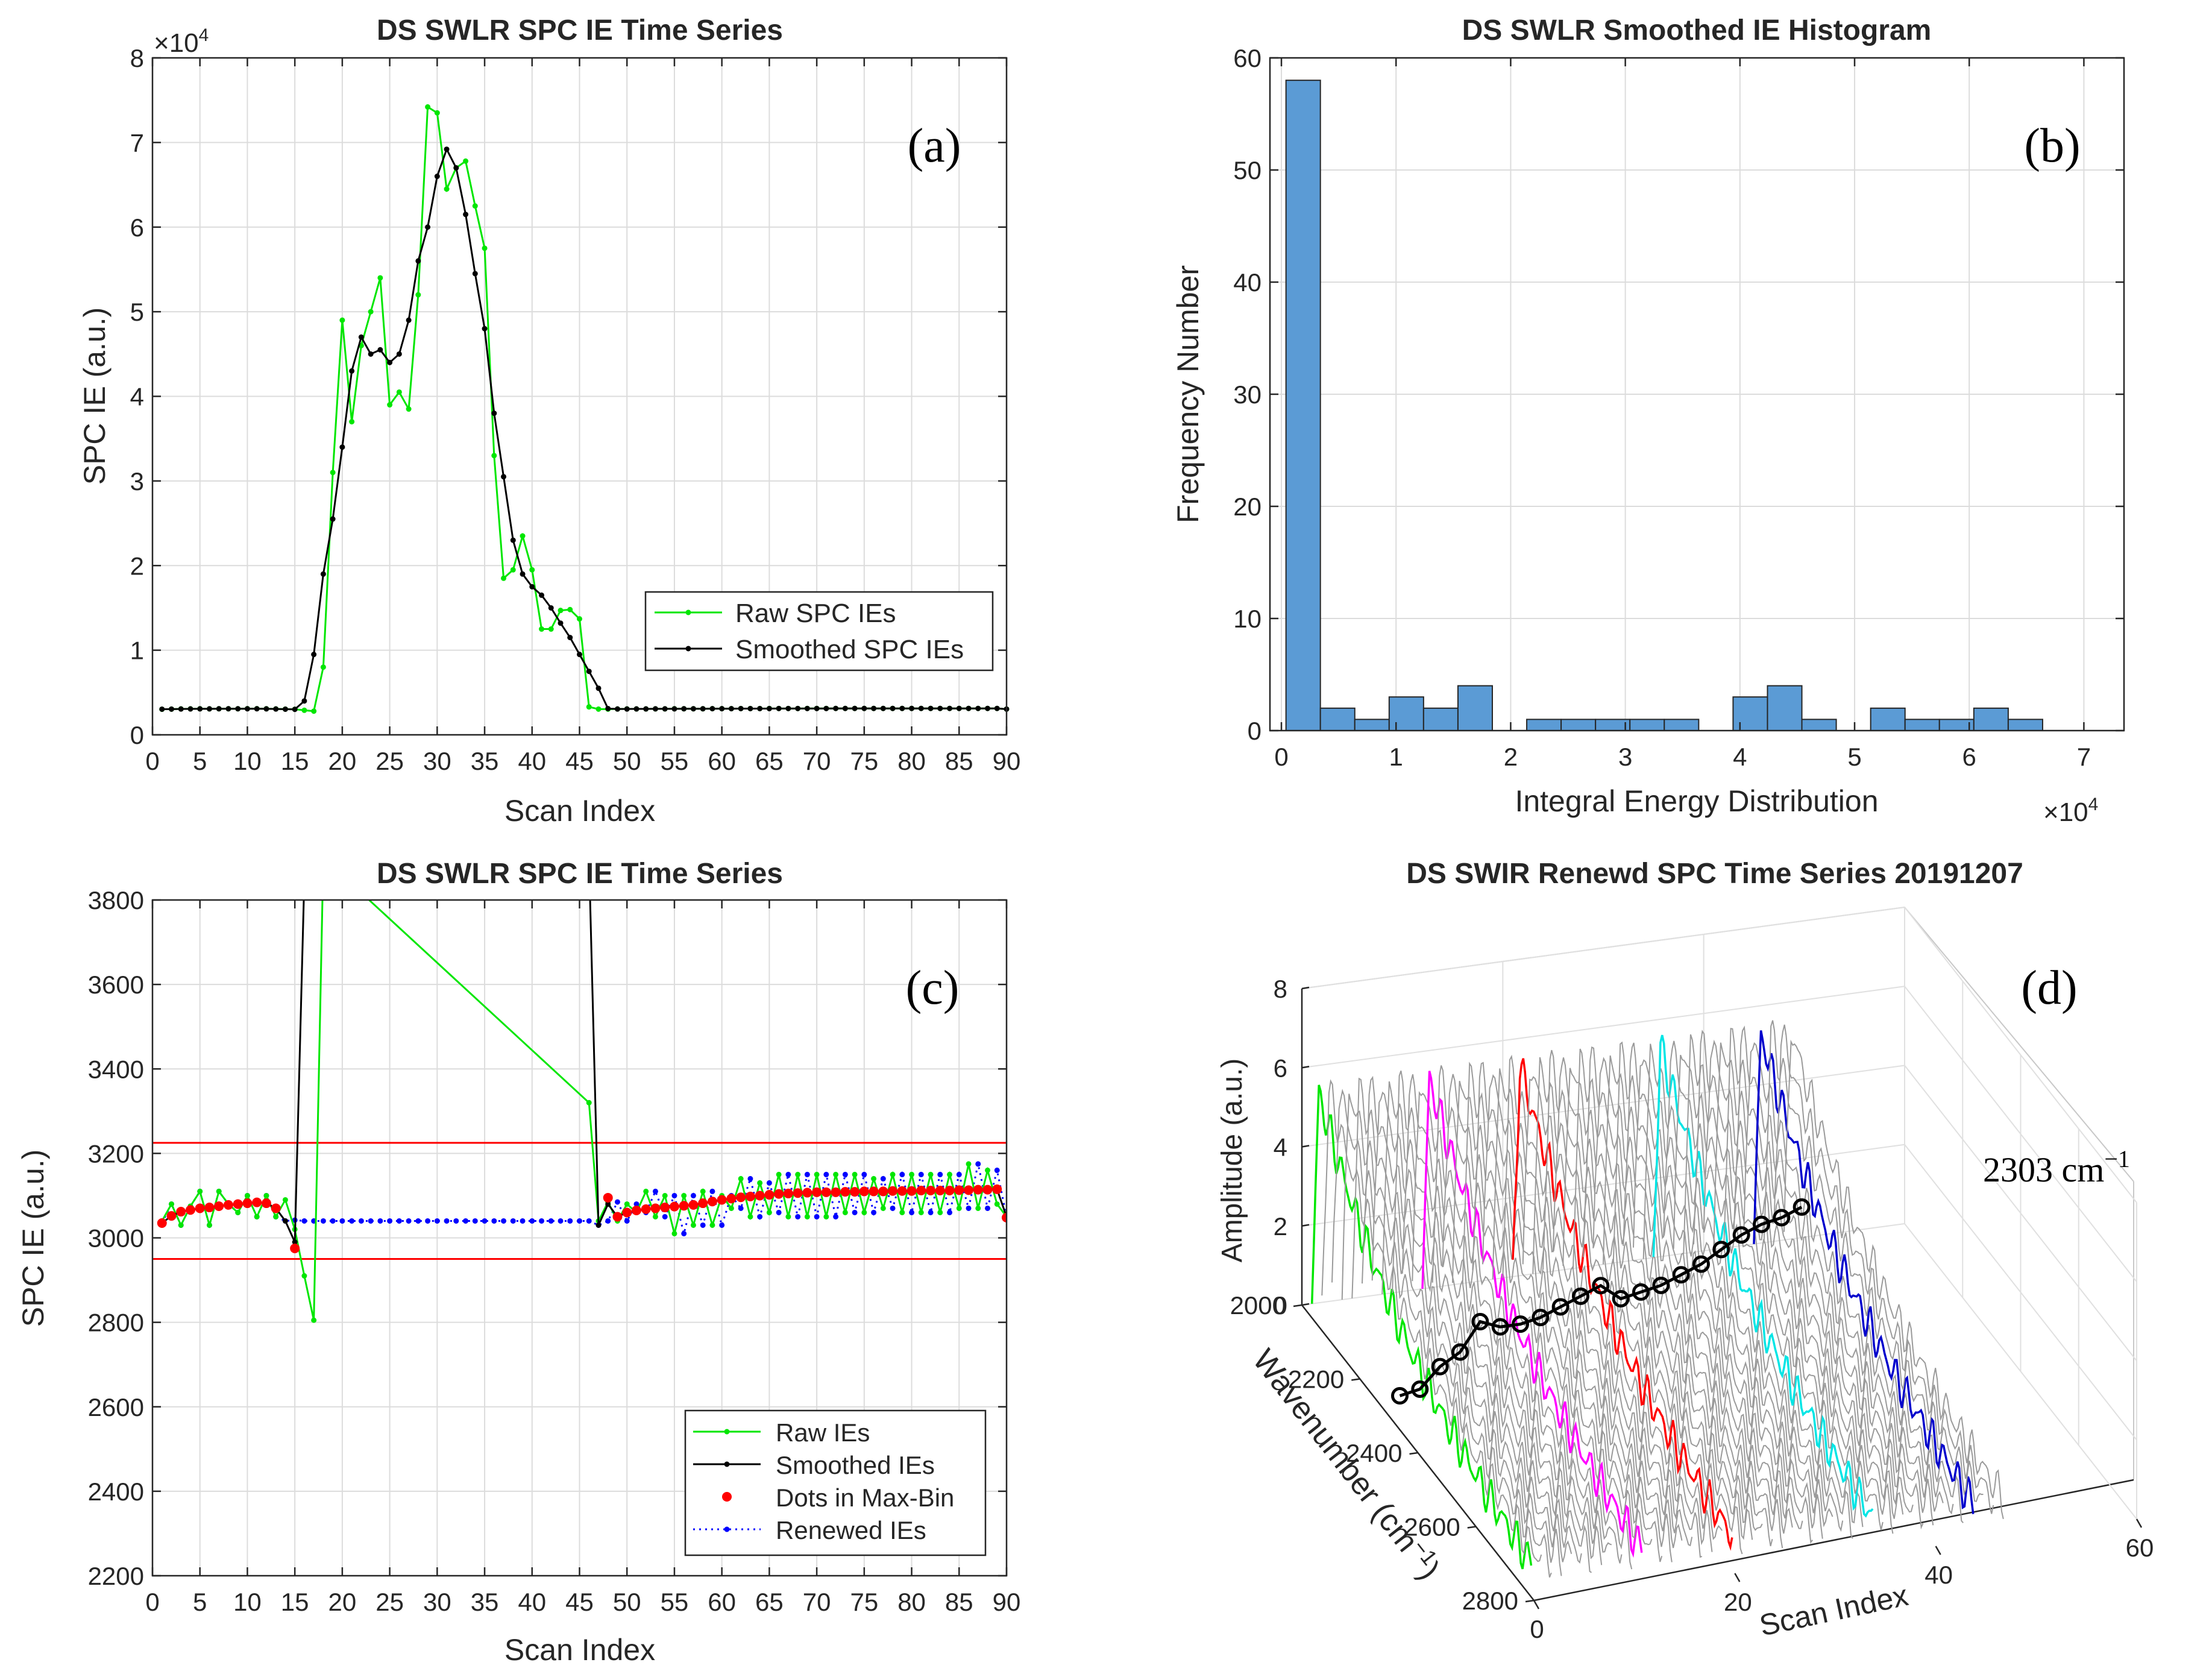  Describe the element at coordinates (390, 761) in the screenshot. I see `panel-a-xtick-label: 25` at that location.